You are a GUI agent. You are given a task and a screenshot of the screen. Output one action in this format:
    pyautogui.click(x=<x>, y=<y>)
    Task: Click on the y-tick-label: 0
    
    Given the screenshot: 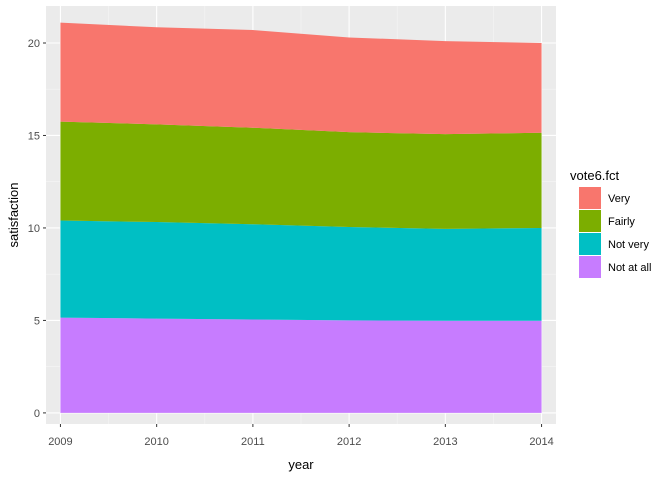 What is the action you would take?
    pyautogui.click(x=37, y=414)
    